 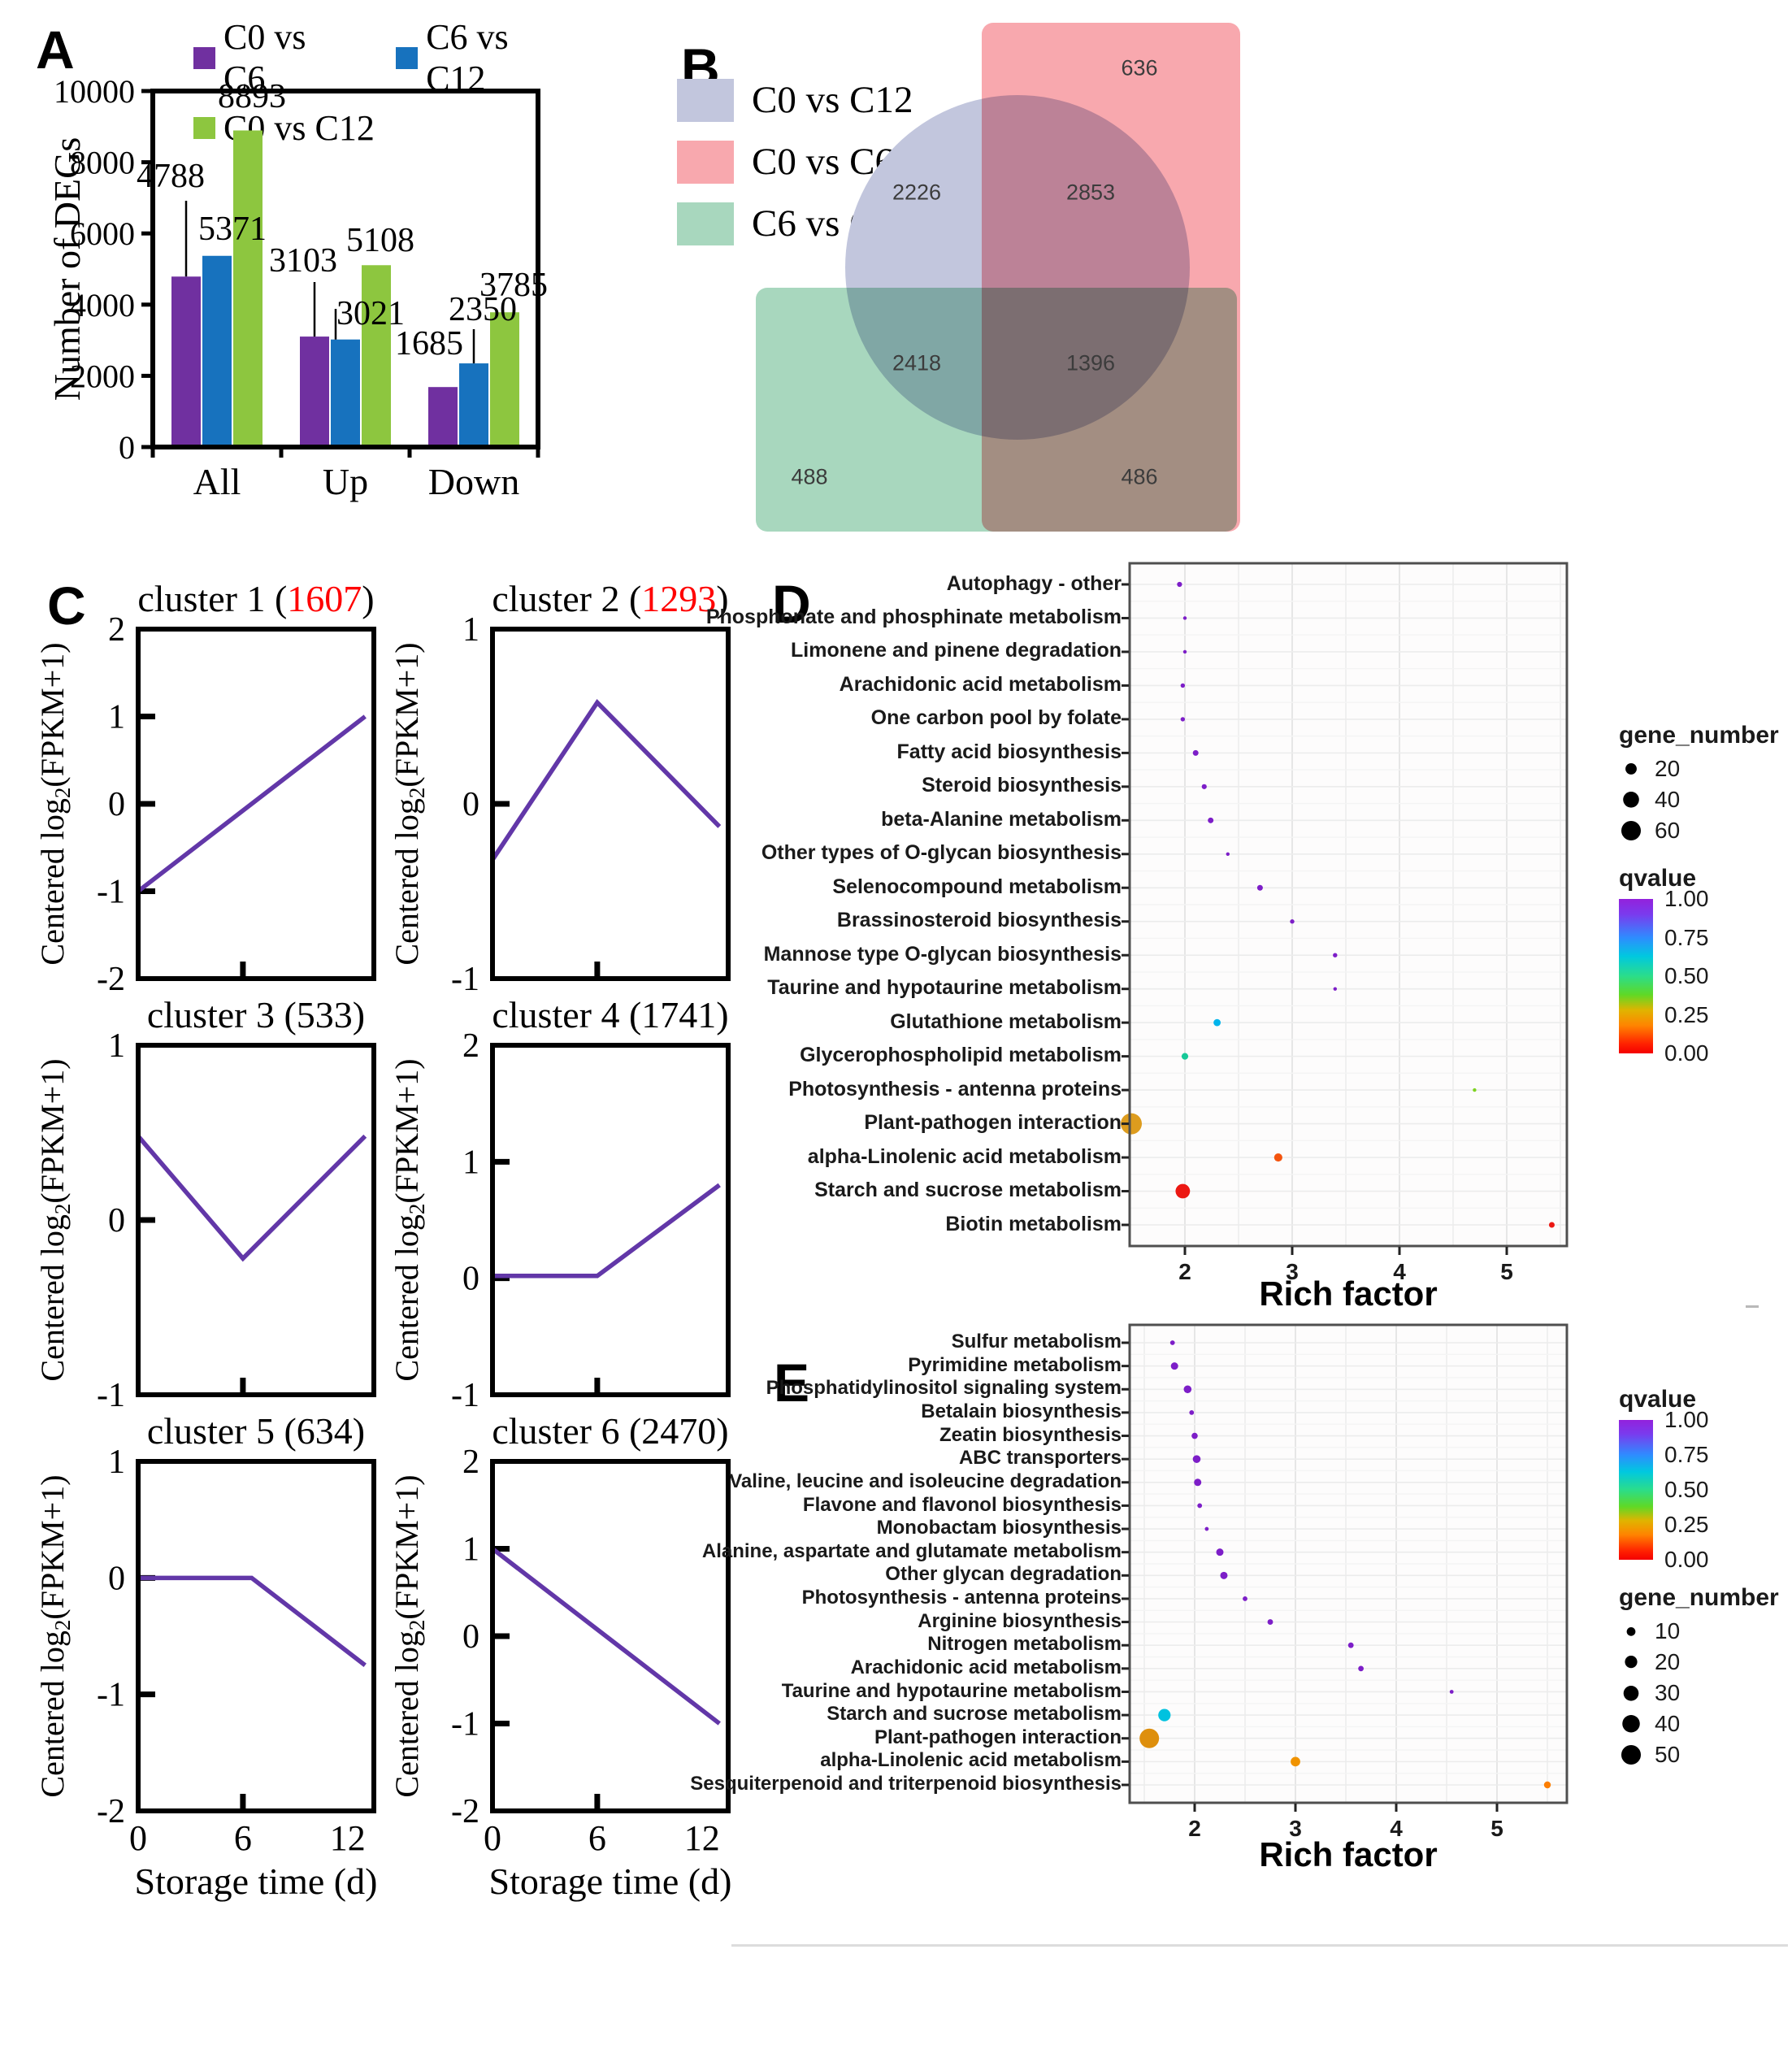 What do you see at coordinates (1686, 1524) in the screenshot?
I see `qvalue-tick-label: 0.25` at bounding box center [1686, 1524].